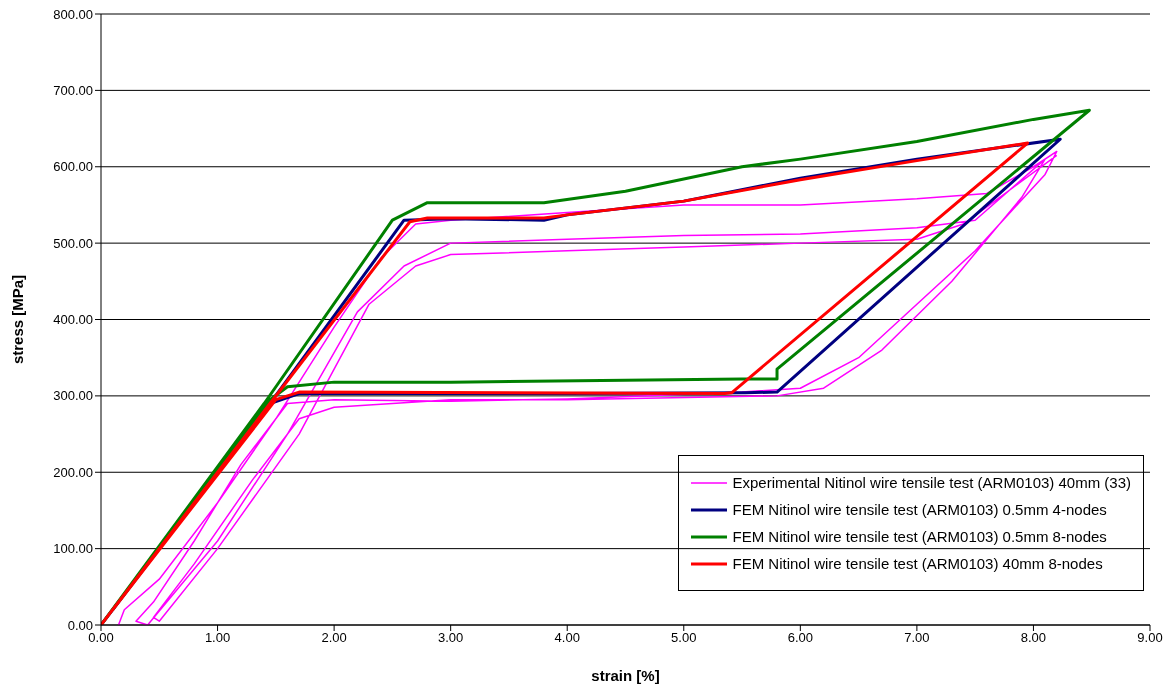 This screenshot has height=699, width=1174. What do you see at coordinates (101, 638) in the screenshot?
I see `x-tick-label: 0.00` at bounding box center [101, 638].